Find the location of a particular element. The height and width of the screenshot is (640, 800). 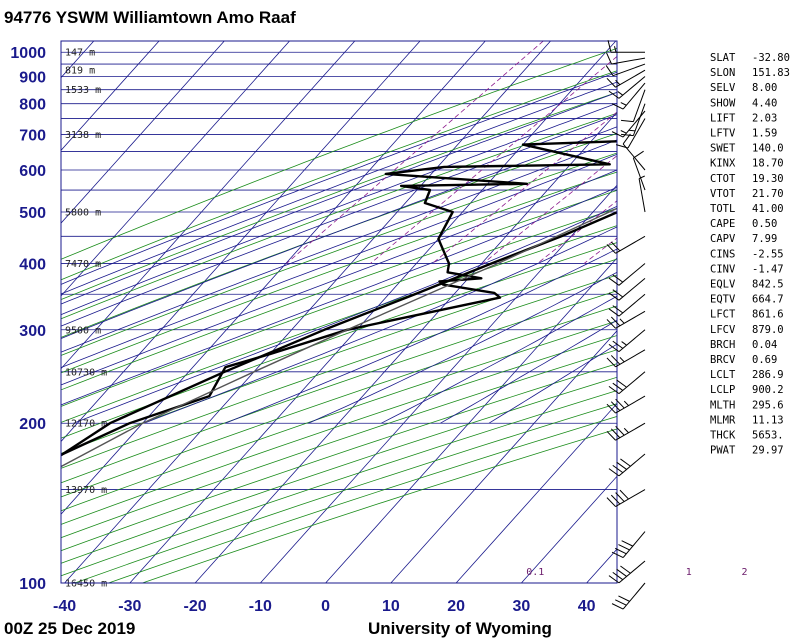

temperature-axis-labels: -40 -30 -20 -10 0 10 20 30 40 is located at coordinates (324, 606).